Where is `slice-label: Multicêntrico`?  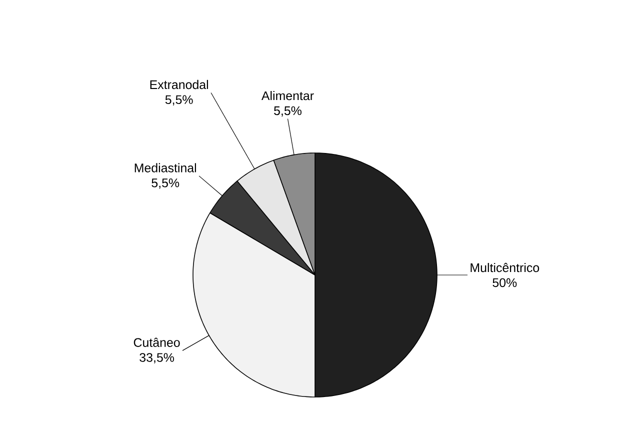
slice-label: Multicêntrico is located at coordinates (505, 267).